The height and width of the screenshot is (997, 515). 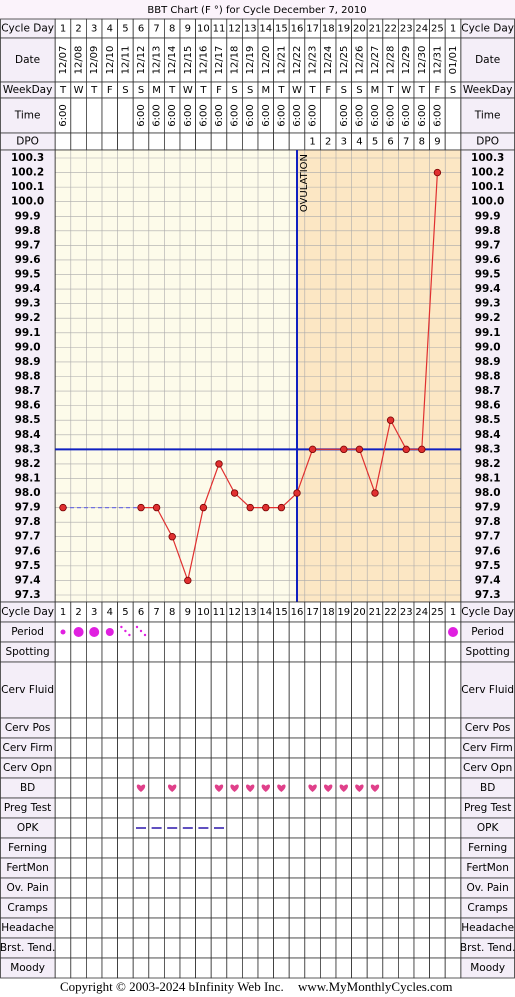 What do you see at coordinates (28, 595) in the screenshot?
I see `y-tick-label: 97.3` at bounding box center [28, 595].